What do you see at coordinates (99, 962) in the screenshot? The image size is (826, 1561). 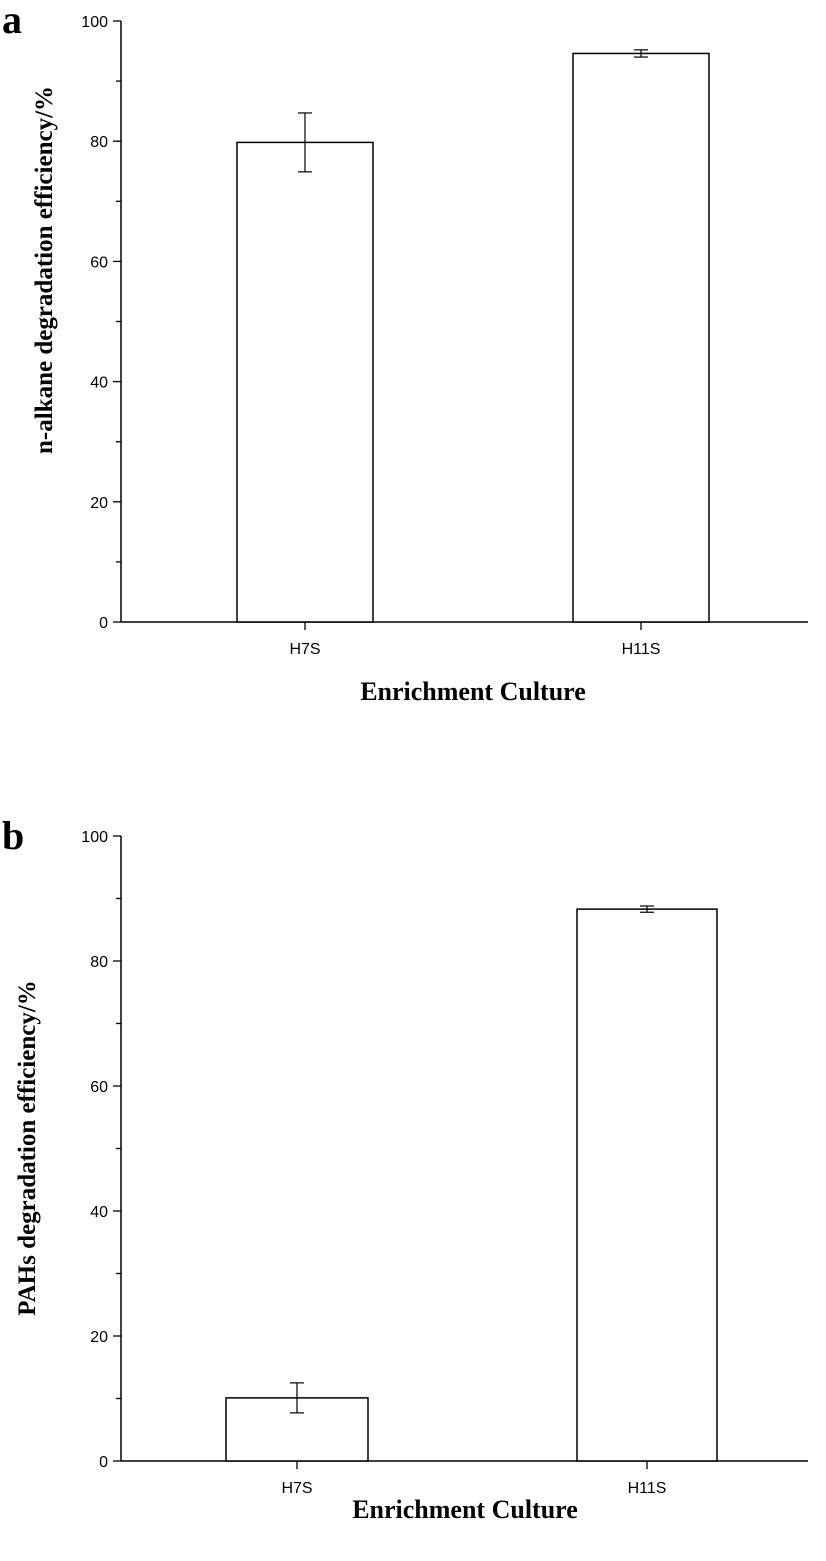 I see `y-tick-label-b: 80` at bounding box center [99, 962].